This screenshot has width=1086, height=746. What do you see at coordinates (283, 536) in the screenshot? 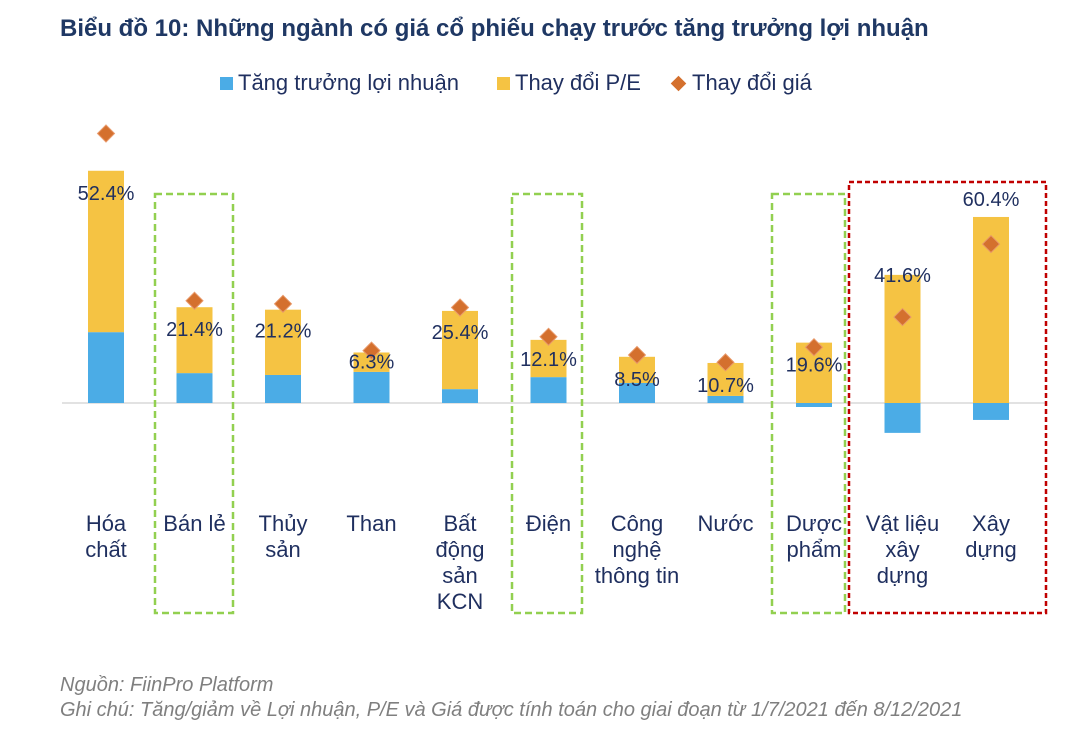
I see `category-label-thuy-san: Thủy sản` at bounding box center [283, 536].